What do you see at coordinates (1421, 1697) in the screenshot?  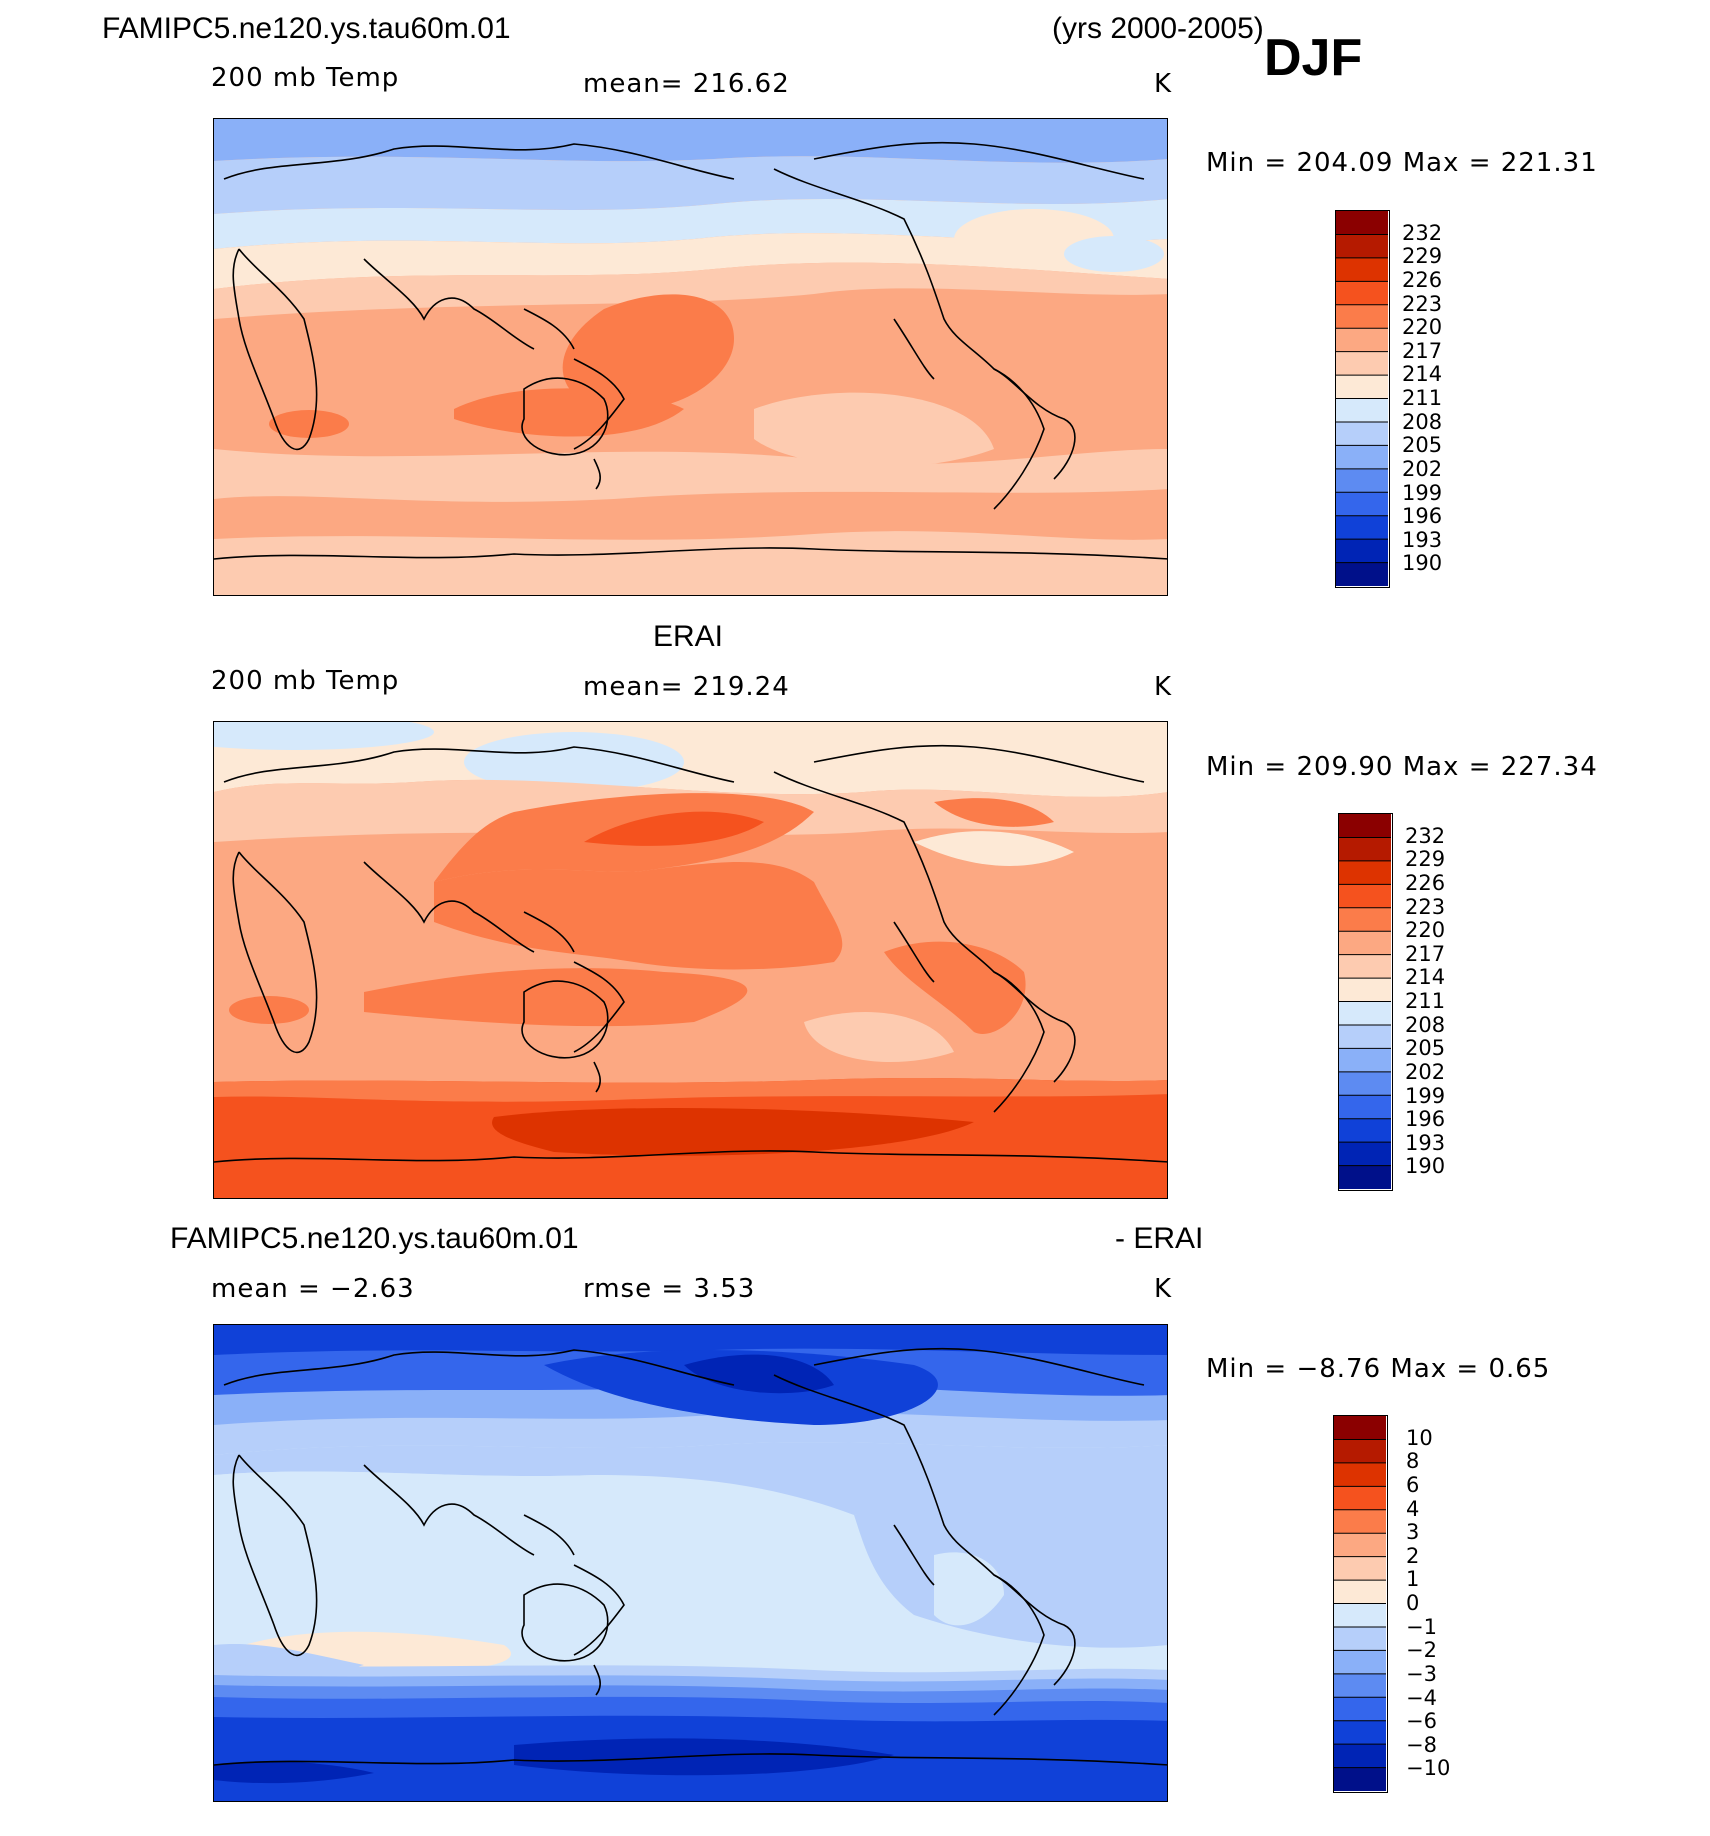 I see `colorbar-tick-label: −4` at bounding box center [1421, 1697].